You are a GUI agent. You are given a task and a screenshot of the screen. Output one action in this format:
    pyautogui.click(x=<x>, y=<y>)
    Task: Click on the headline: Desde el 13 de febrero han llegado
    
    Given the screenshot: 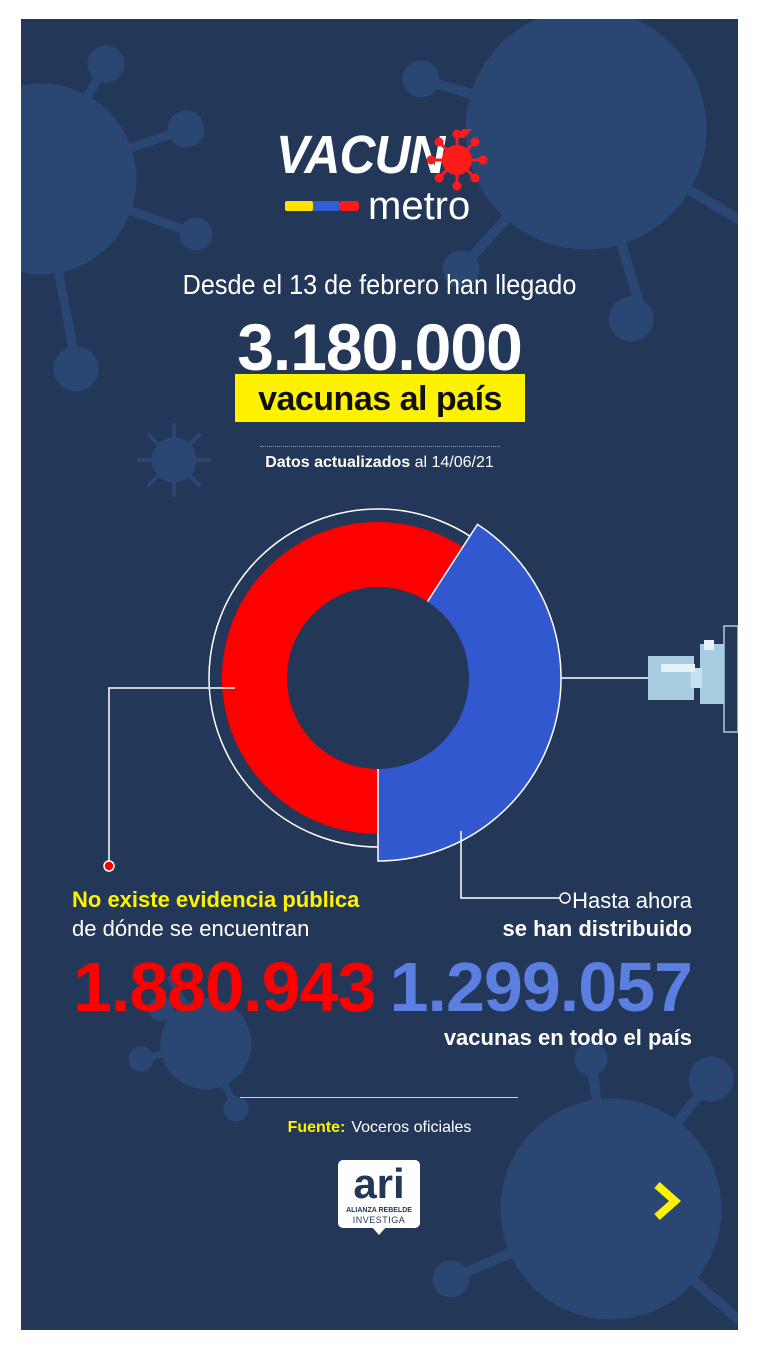 What is the action you would take?
    pyautogui.click(x=379, y=284)
    